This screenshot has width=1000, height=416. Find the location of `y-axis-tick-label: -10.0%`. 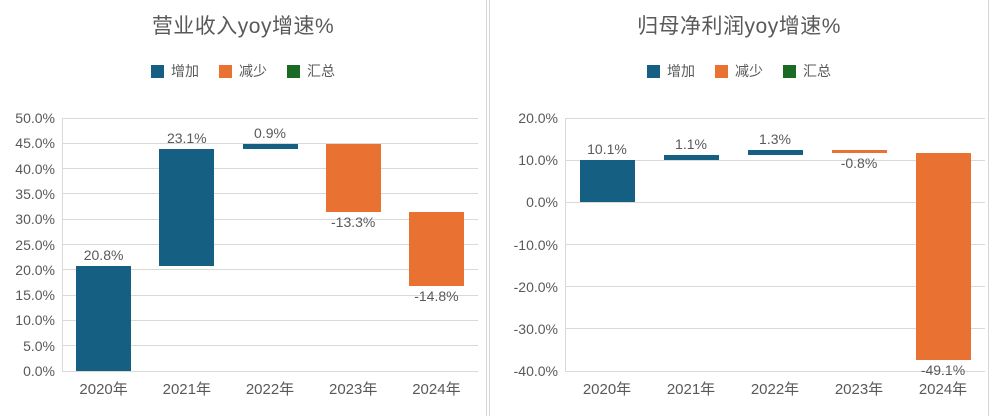

y-axis-tick-label: -10.0% is located at coordinates (535, 244).